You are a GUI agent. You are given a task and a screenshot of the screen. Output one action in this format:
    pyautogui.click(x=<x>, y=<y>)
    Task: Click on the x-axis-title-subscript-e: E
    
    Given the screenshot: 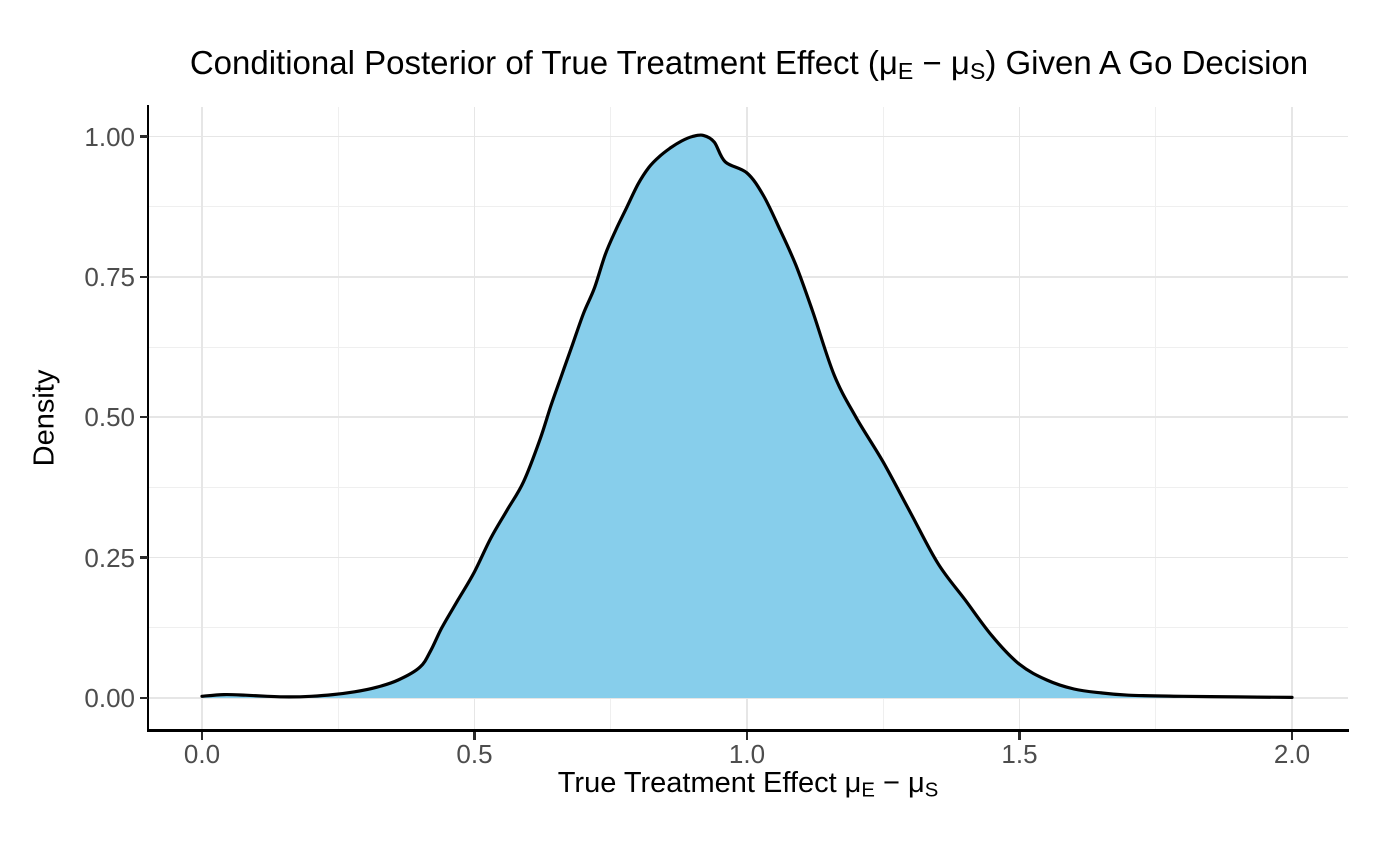 What is the action you would take?
    pyautogui.click(x=868, y=790)
    